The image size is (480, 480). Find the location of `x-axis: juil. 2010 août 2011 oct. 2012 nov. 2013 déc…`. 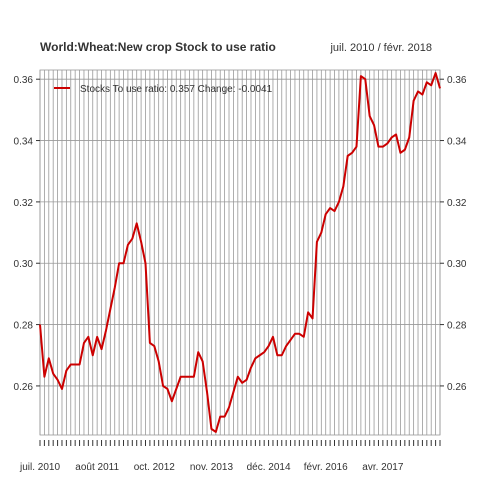

x-axis: juil. 2010 août 2011 oct. 2012 nov. 2013 déc… is located at coordinates (230, 456).